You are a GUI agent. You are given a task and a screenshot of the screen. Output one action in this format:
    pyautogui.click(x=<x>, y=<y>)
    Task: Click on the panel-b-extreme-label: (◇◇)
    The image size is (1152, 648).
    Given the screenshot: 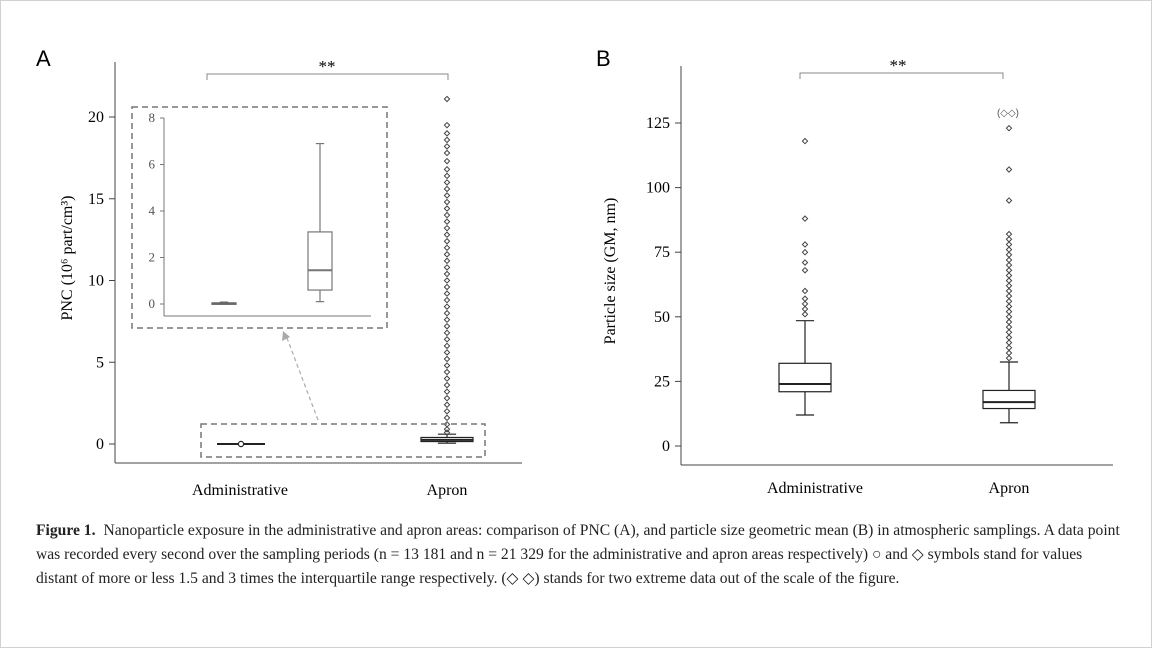 What is the action you would take?
    pyautogui.click(x=1008, y=113)
    